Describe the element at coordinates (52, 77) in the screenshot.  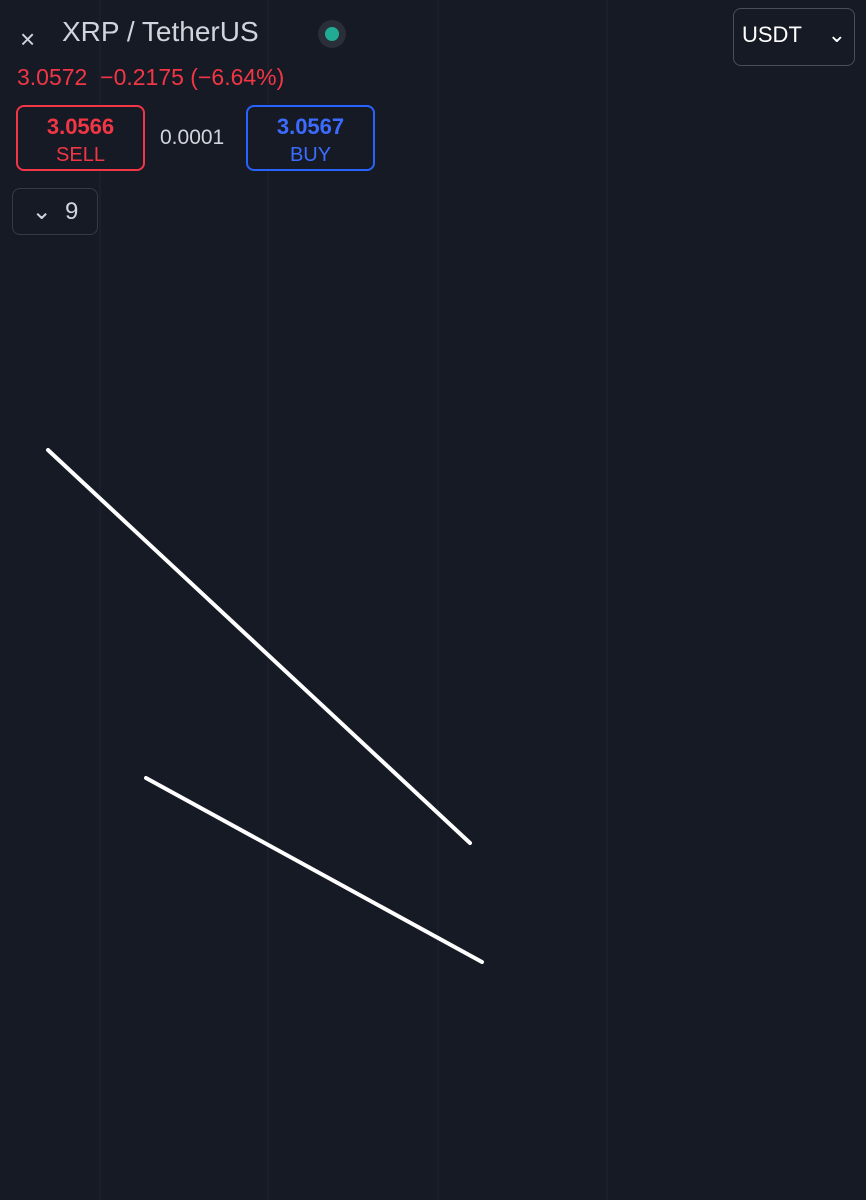
I see `last: 3.0572` at that location.